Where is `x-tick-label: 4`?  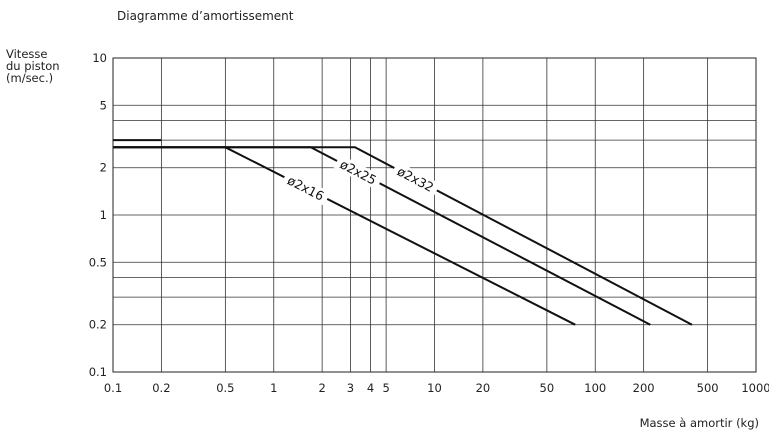 x-tick-label: 4 is located at coordinates (370, 388).